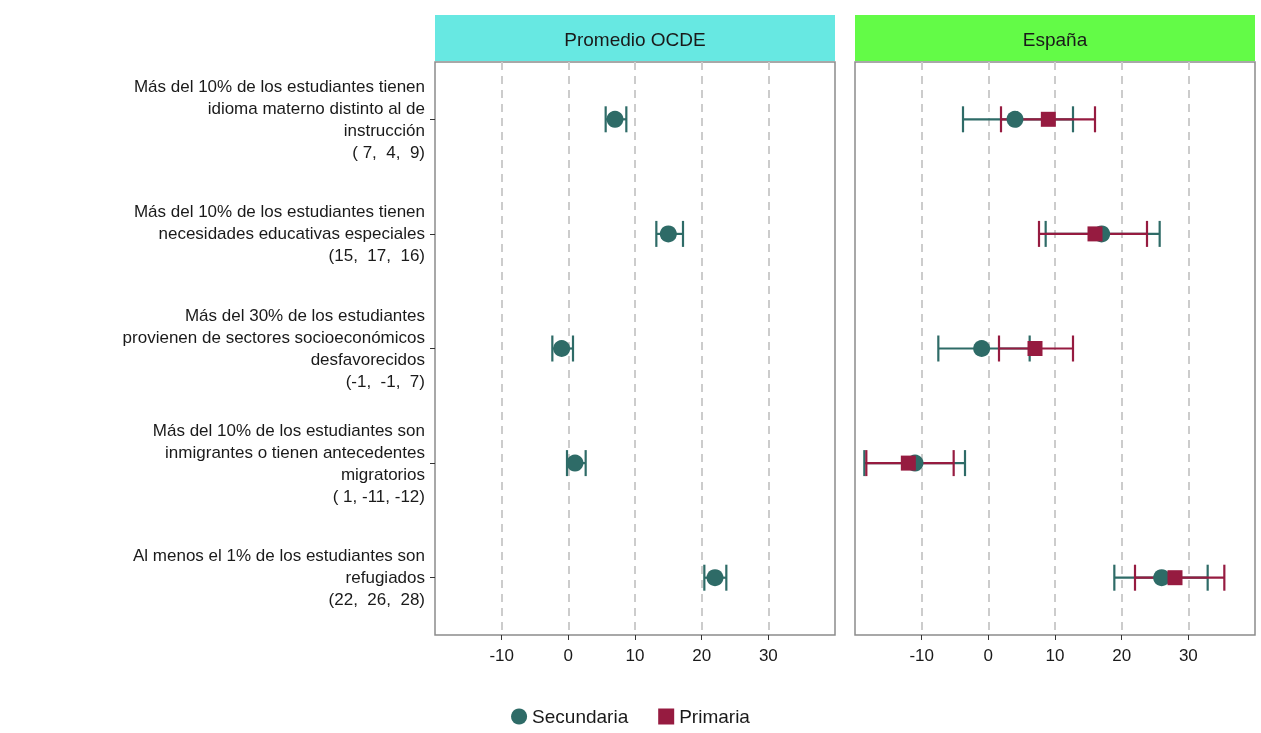 Image resolution: width=1261 pixels, height=733 pixels. What do you see at coordinates (288, 463) in the screenshot?
I see `y-tick-label: Más del 10% de los estudiantes son inmigrantes o tienen antecedentes migratorios ( 1, -11, -12)` at bounding box center [288, 463].